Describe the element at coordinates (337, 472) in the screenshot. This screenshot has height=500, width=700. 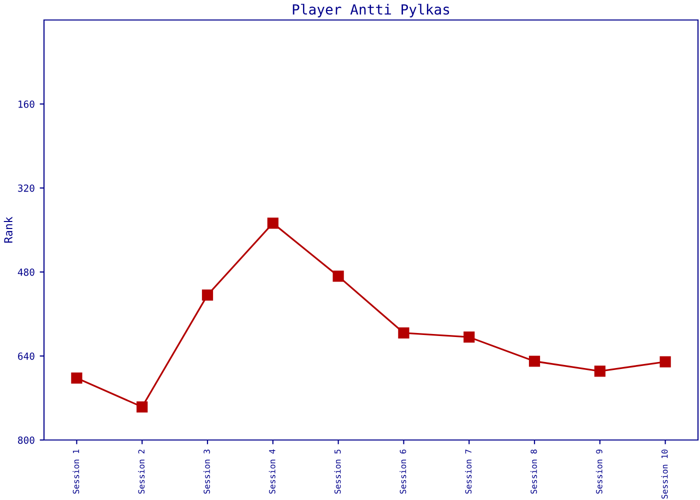
I see `x-tick-label: Session 5` at that location.